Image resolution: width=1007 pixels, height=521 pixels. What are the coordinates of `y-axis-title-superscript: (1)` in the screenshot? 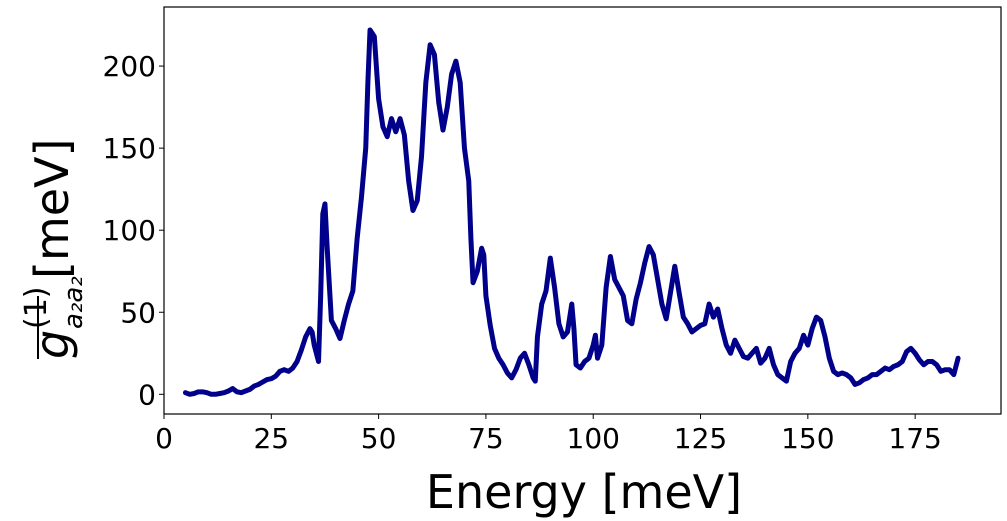 It's located at (36, 308).